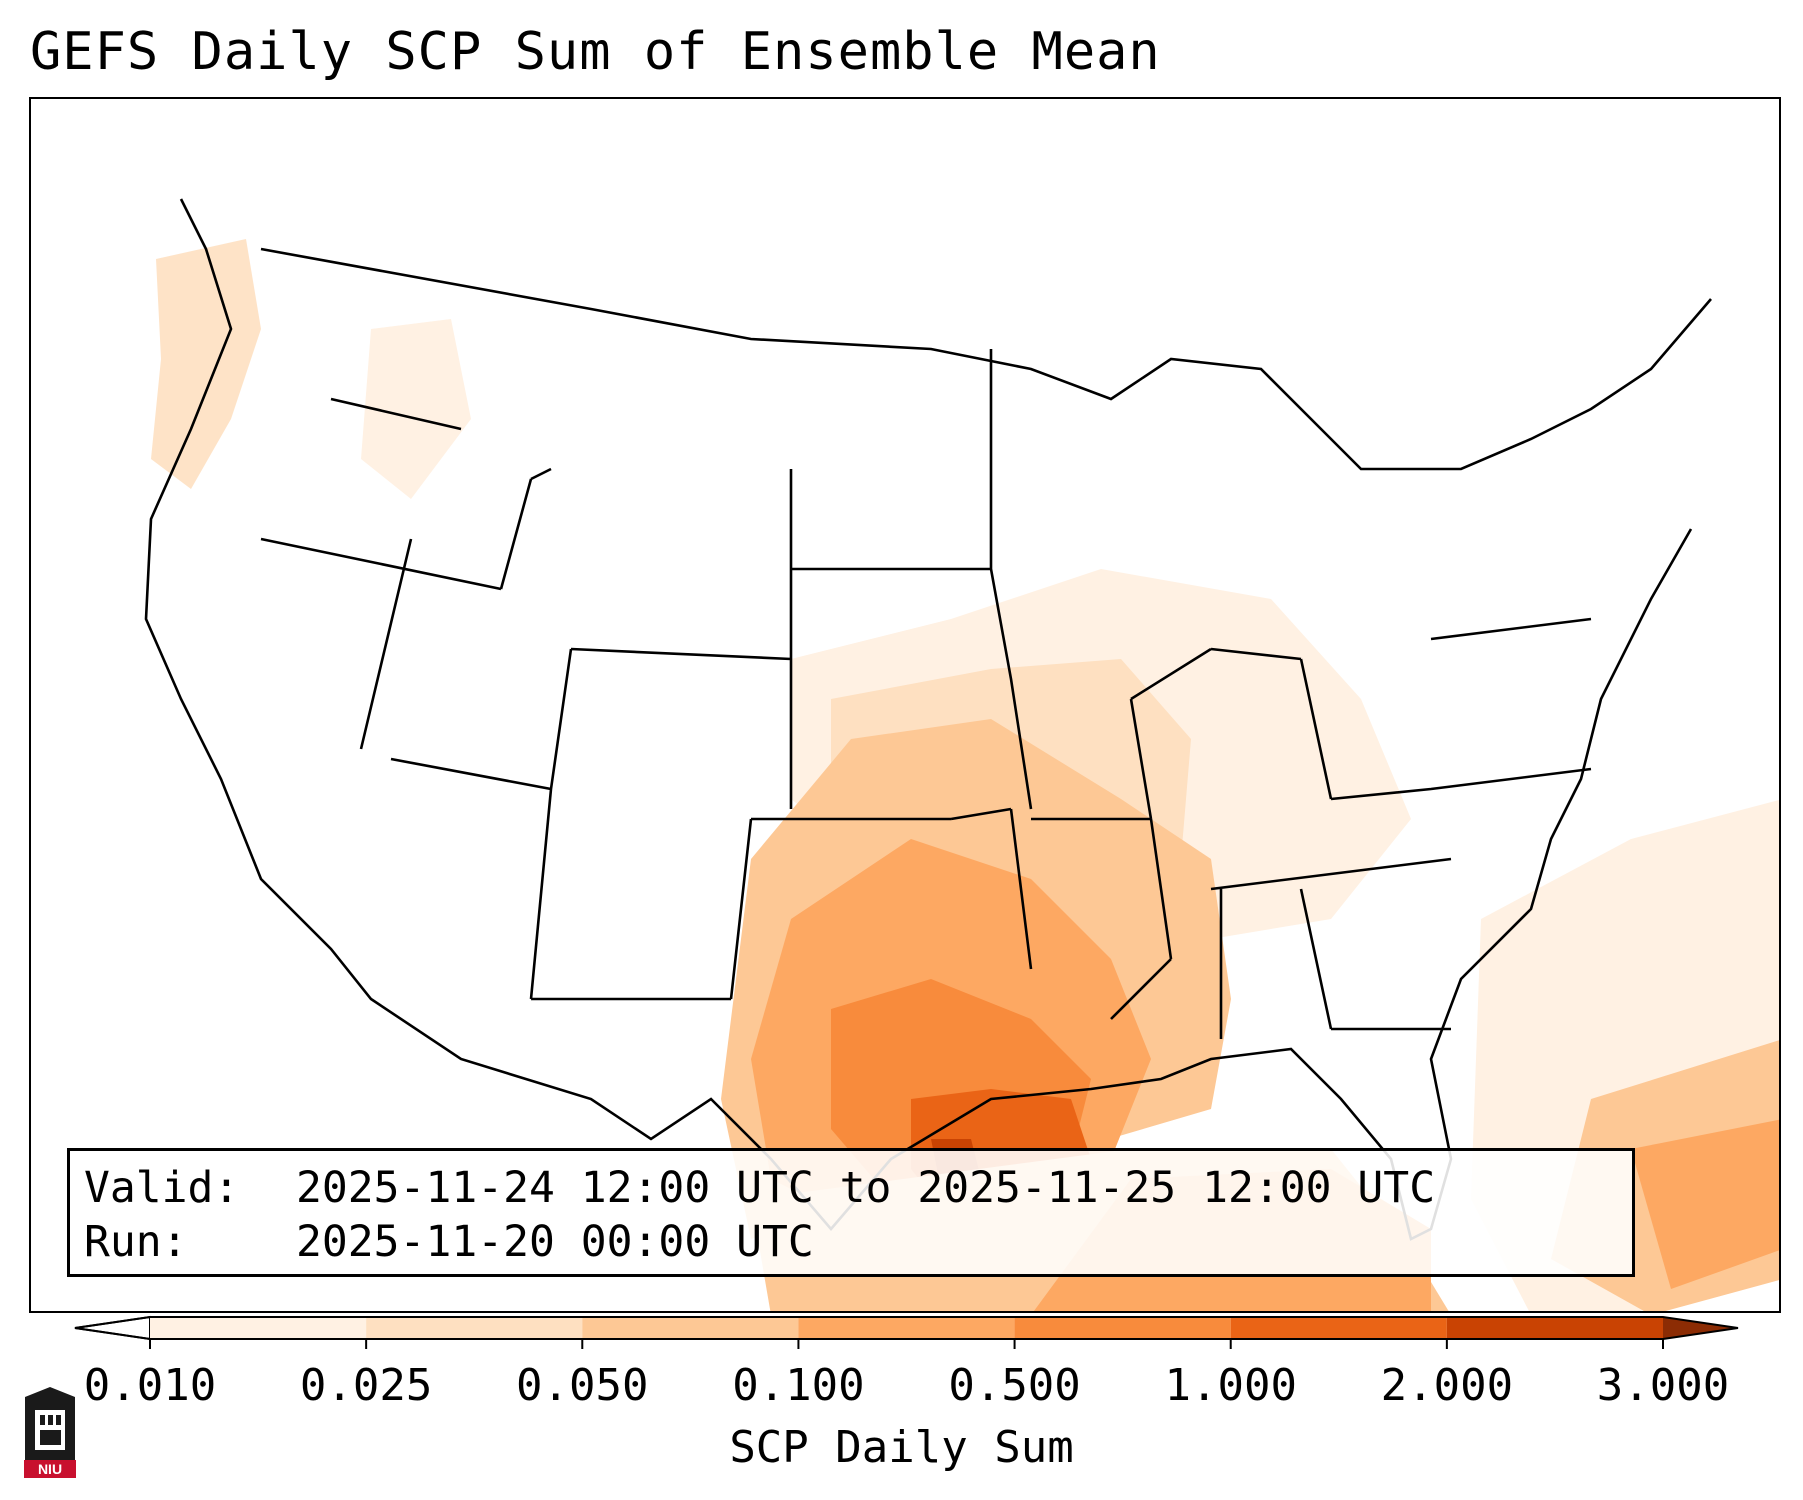 This screenshot has height=1500, width=1803. Describe the element at coordinates (416, 409) in the screenshot. I see `shade-inland-nw` at that location.